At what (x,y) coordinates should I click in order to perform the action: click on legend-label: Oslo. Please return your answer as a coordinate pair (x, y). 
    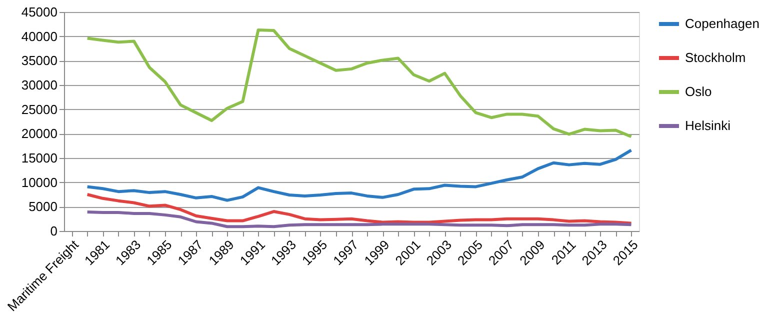
    Looking at the image, I should click on (698, 91).